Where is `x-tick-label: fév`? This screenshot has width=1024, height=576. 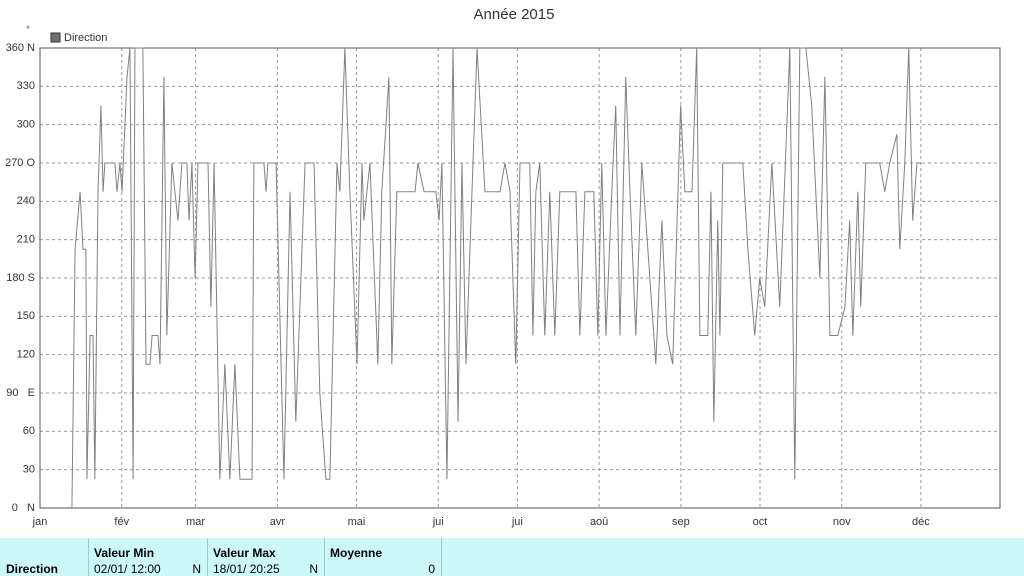 x-tick-label: fév is located at coordinates (121, 522).